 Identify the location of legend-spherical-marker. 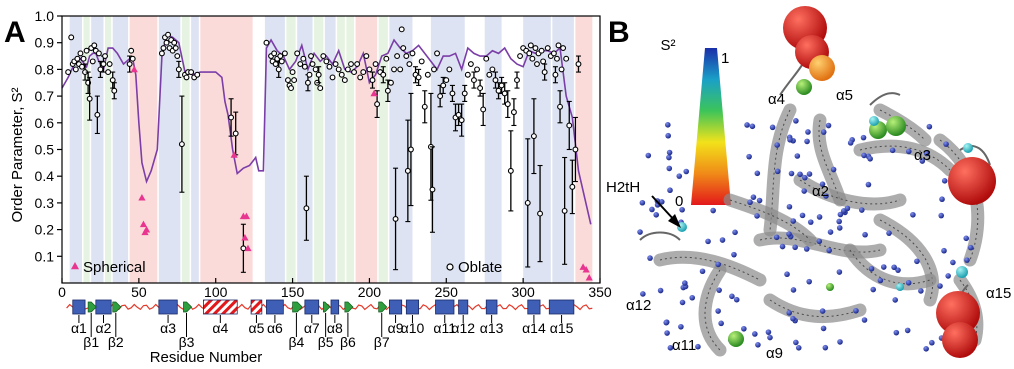
(75, 266).